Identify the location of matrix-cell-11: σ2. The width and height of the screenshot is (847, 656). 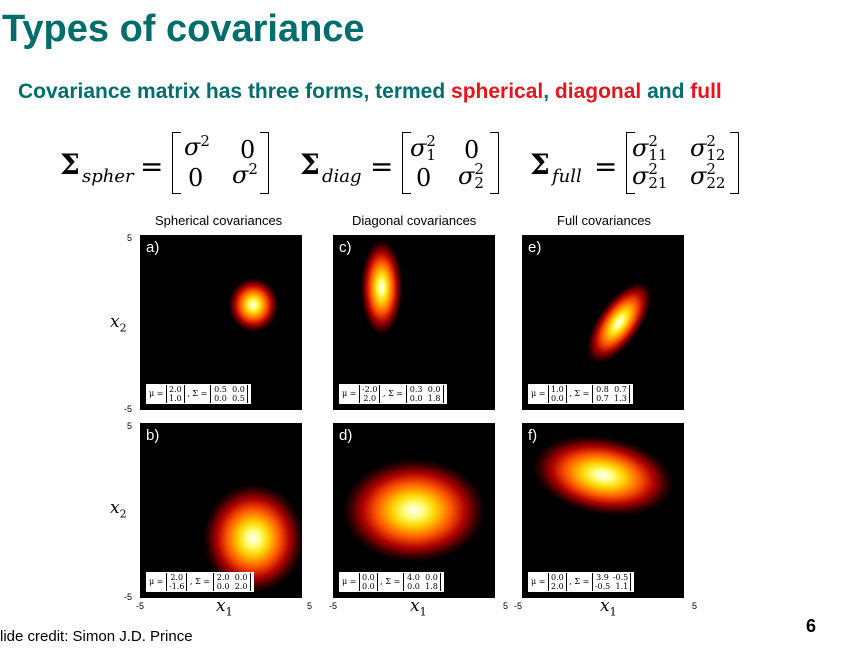
(197, 146).